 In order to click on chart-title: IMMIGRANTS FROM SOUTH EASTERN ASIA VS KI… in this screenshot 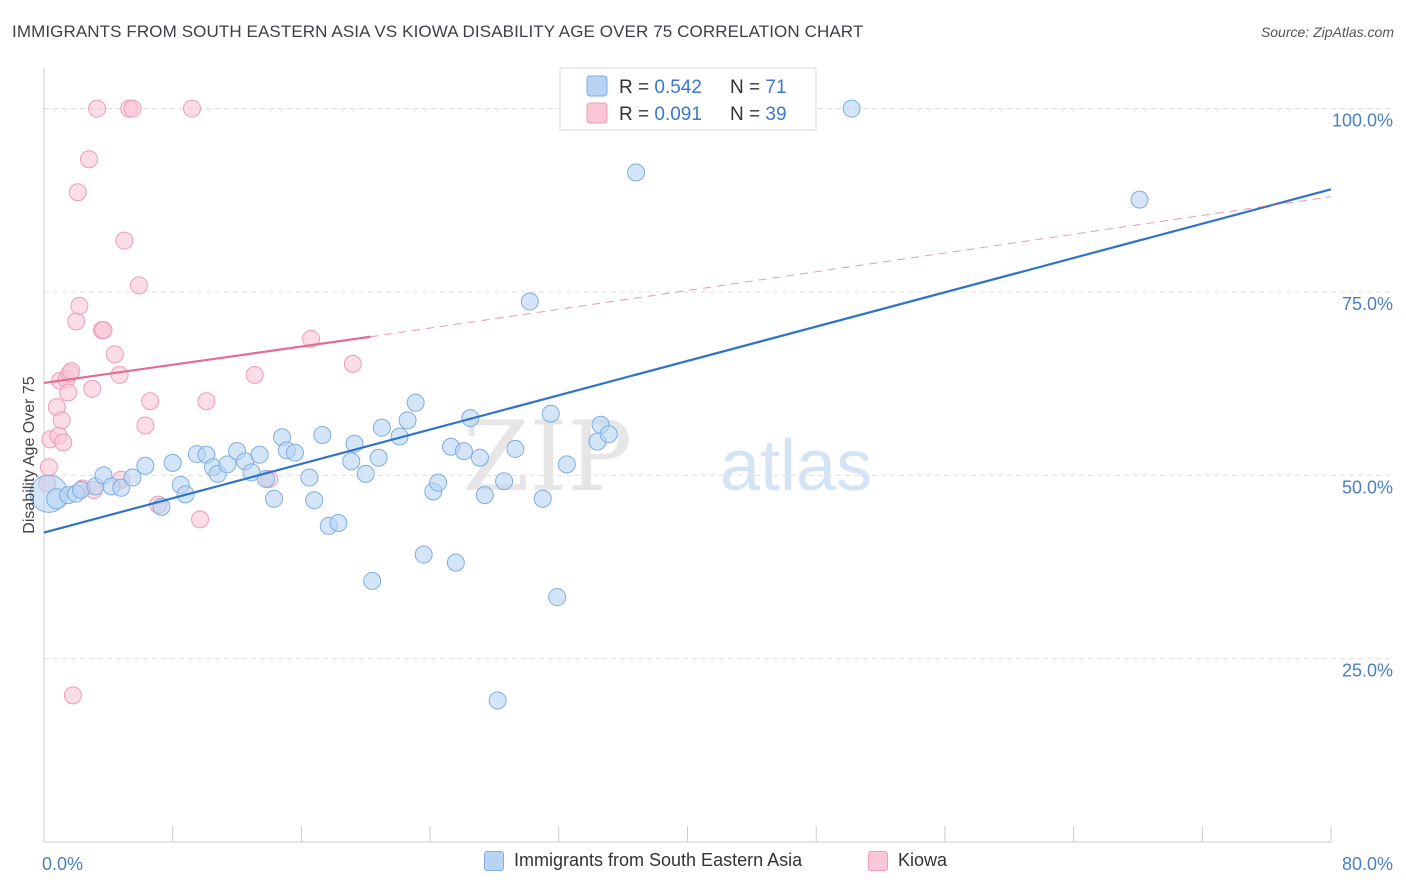, I will do `click(438, 31)`.